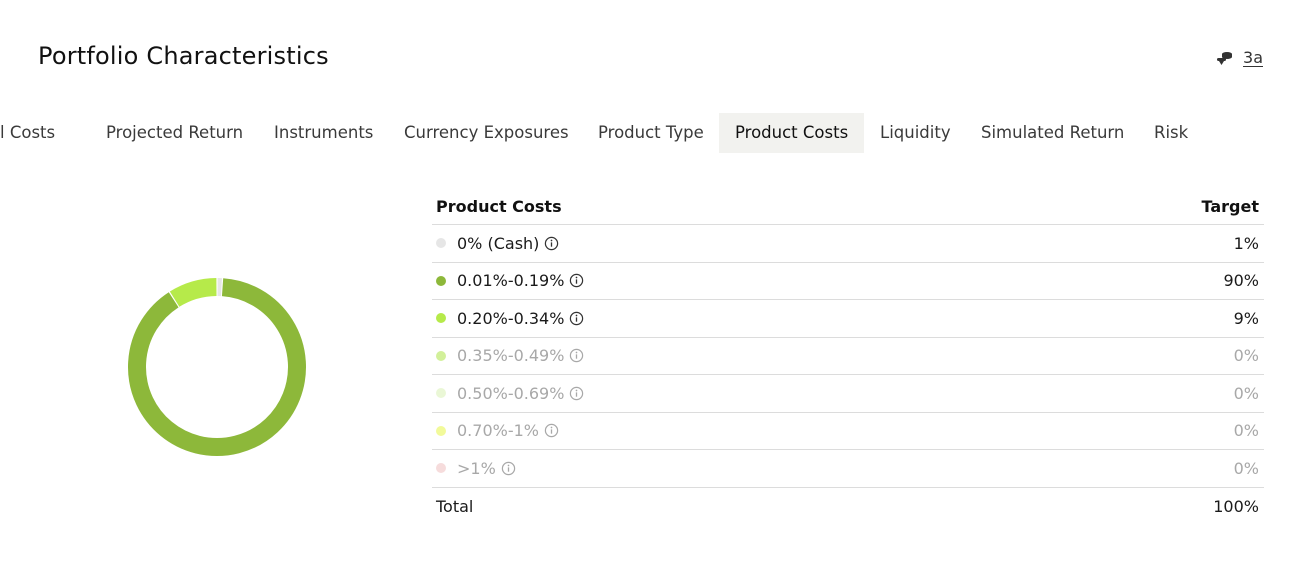 This screenshot has width=1300, height=579. I want to click on tab-product-costs: Product Costs, so click(791, 133).